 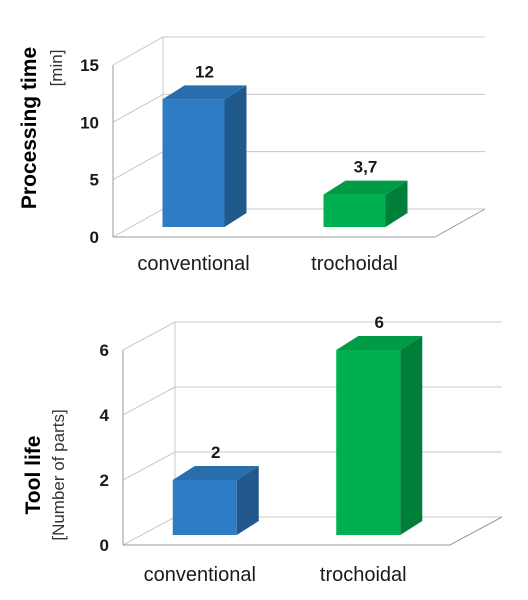 I want to click on y-axis-unit: [Number of parts], so click(x=58, y=474).